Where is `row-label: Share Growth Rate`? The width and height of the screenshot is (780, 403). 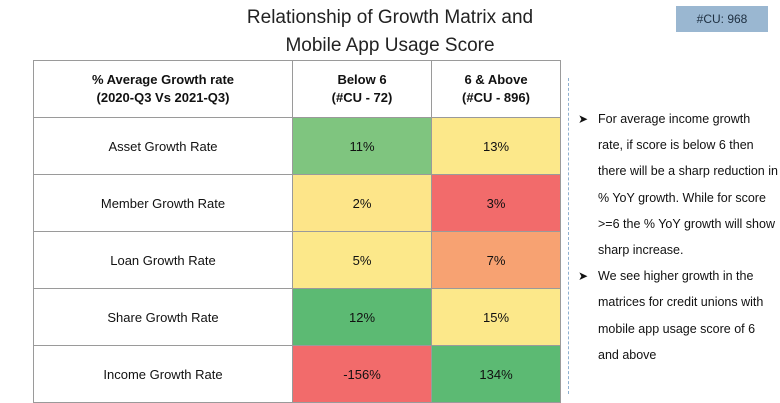
row-label: Share Growth Rate is located at coordinates (163, 317).